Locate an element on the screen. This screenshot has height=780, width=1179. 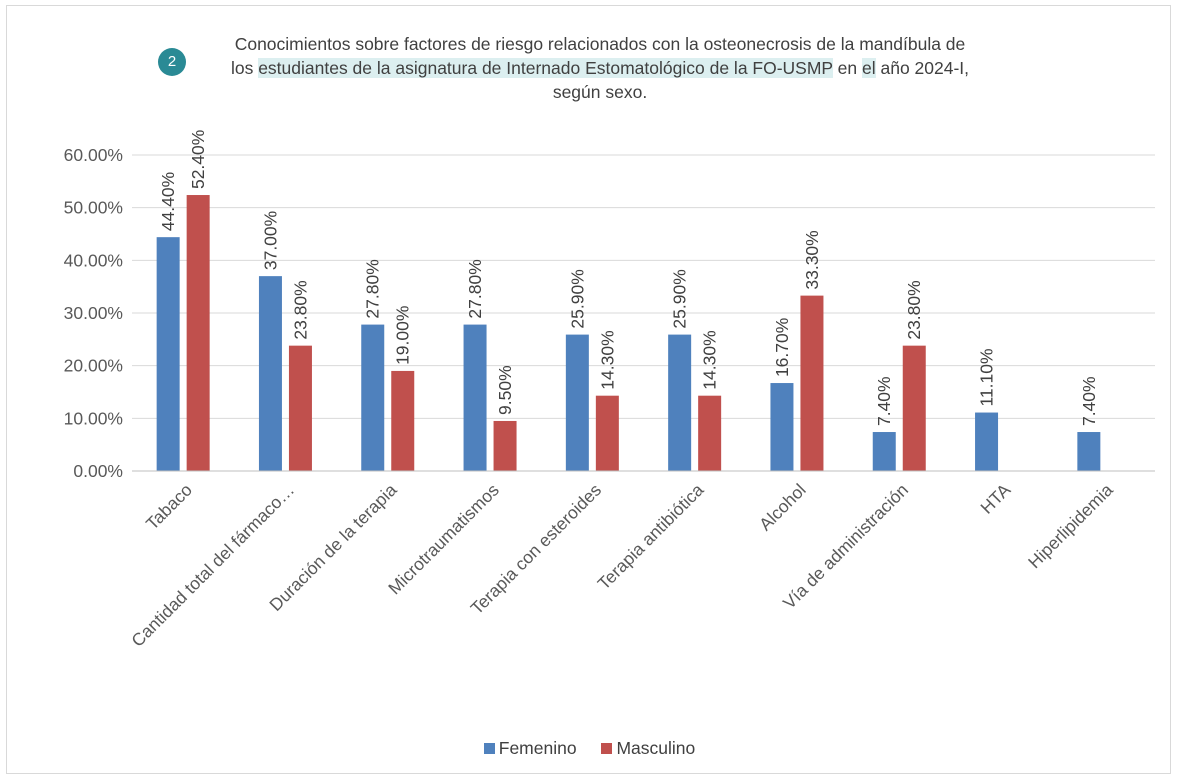
title-line-3: según sexo. is located at coordinates (600, 92).